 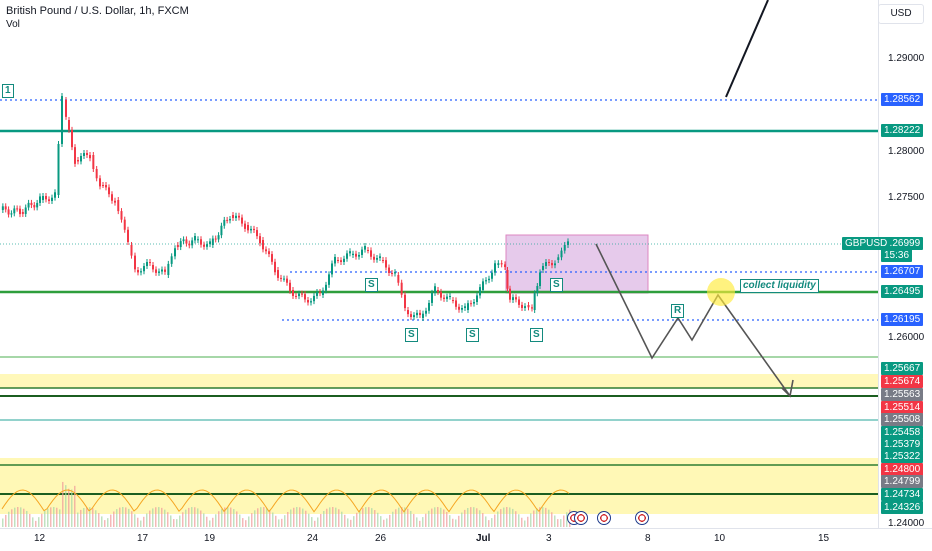 I want to click on time-scale, so click(x=466, y=539).